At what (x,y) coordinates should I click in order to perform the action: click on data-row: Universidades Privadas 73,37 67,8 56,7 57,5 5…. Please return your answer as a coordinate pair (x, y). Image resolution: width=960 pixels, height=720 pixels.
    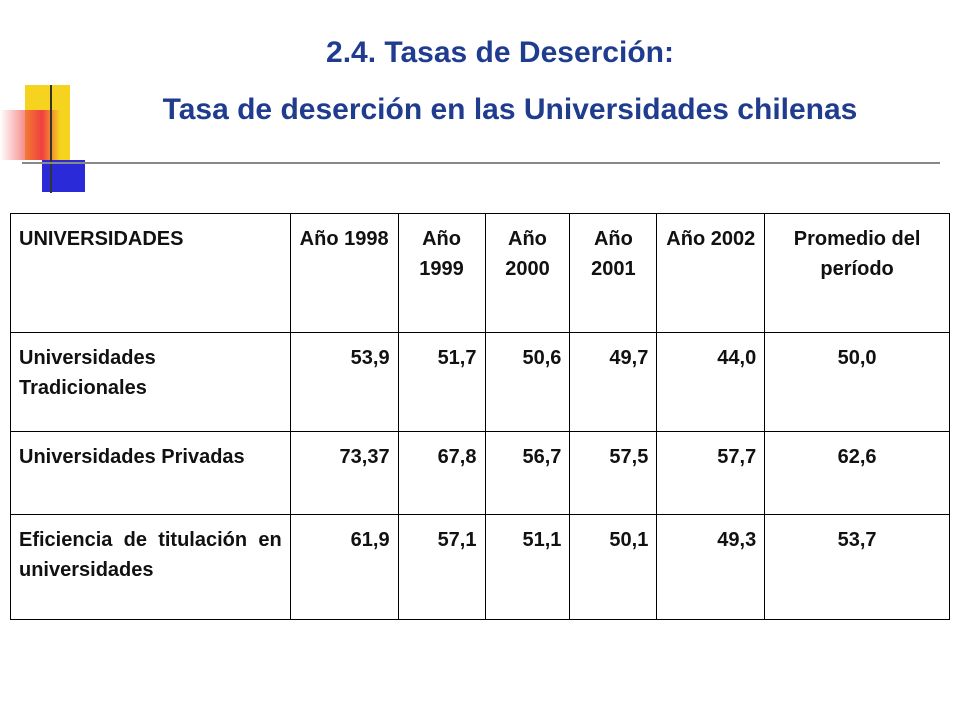
    Looking at the image, I should click on (480, 473).